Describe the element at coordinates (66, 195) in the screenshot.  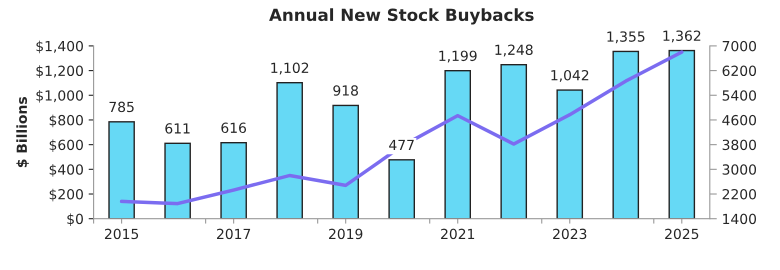
I see `y-tick-label: $200` at that location.